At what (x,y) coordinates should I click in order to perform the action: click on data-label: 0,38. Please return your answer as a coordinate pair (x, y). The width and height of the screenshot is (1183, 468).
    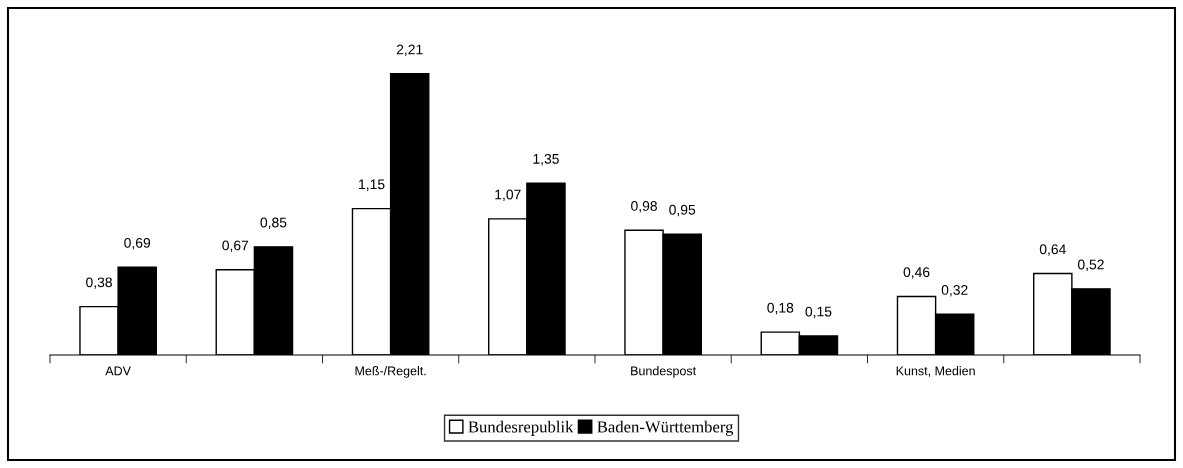
    Looking at the image, I should click on (99, 283).